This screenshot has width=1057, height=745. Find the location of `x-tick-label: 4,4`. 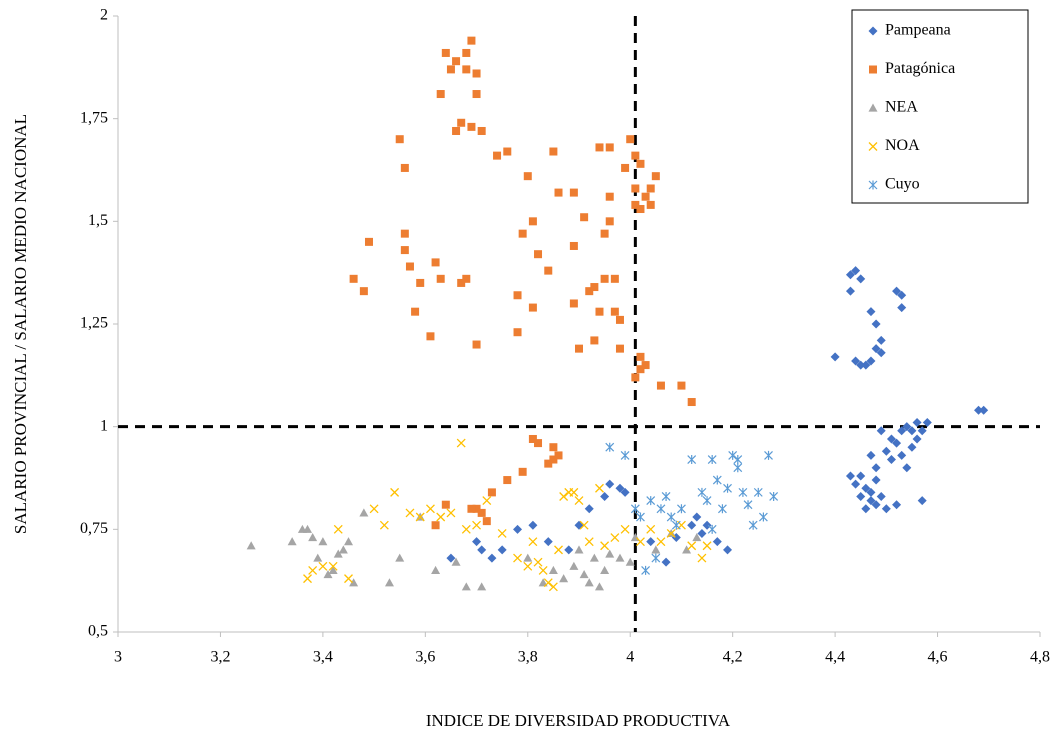

x-tick-label: 4,4 is located at coordinates (835, 657).